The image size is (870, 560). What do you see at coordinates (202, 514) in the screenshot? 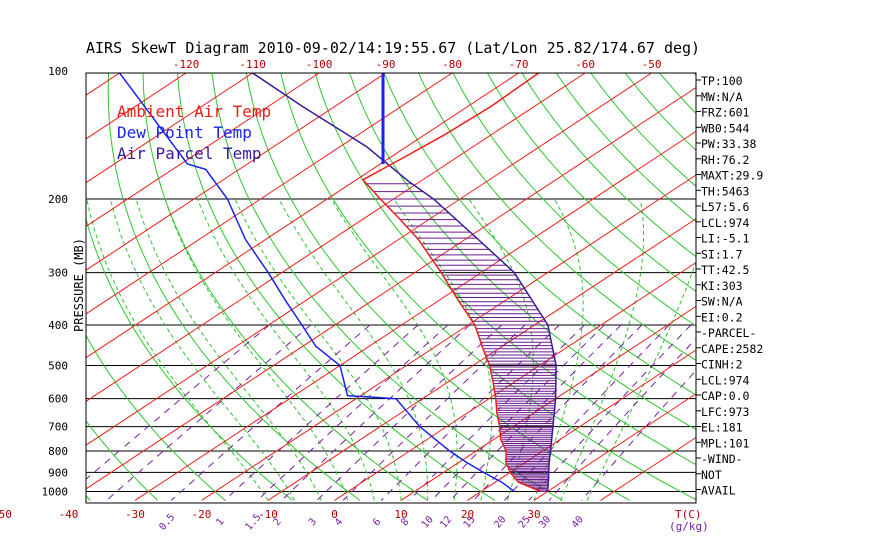
I see `bottom-temp-tick-label: -20` at bounding box center [202, 514].